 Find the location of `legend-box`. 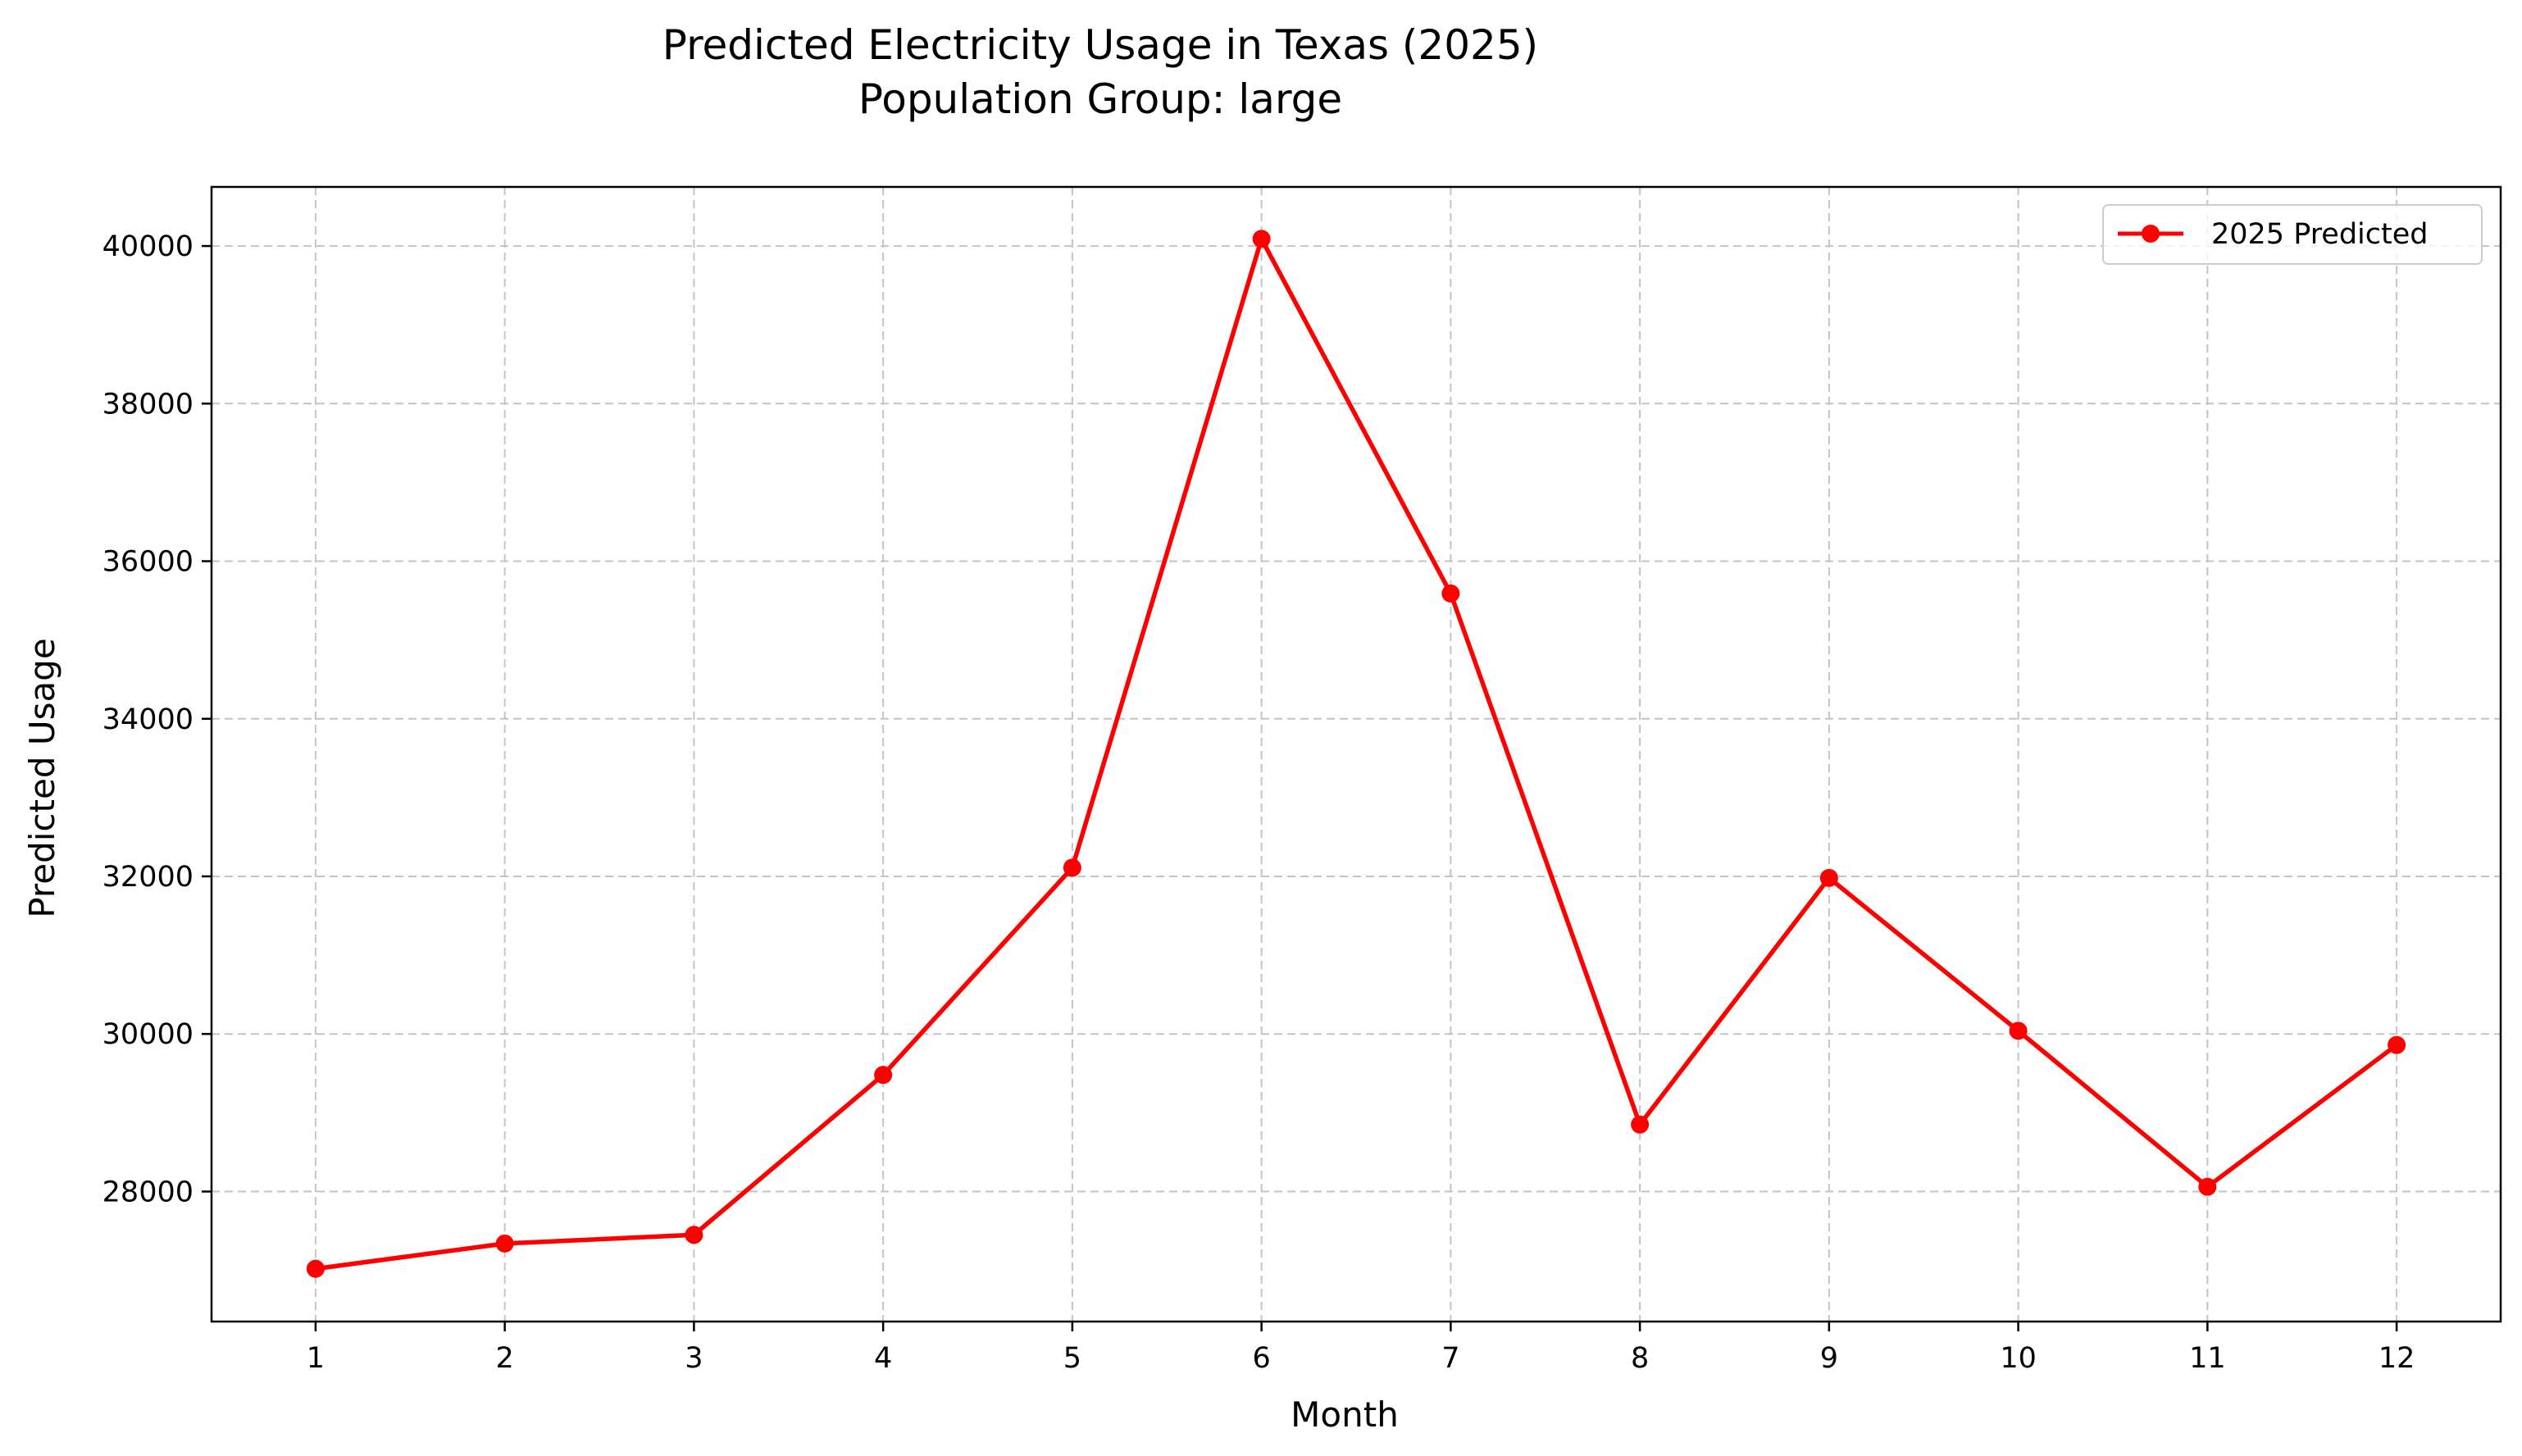

legend-box is located at coordinates (2293, 234).